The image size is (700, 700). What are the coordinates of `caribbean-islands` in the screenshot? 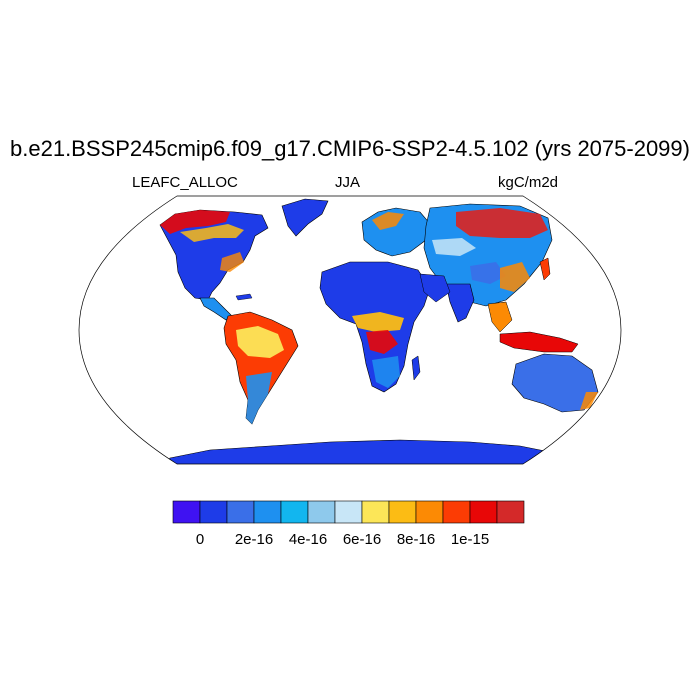 It's located at (244, 297).